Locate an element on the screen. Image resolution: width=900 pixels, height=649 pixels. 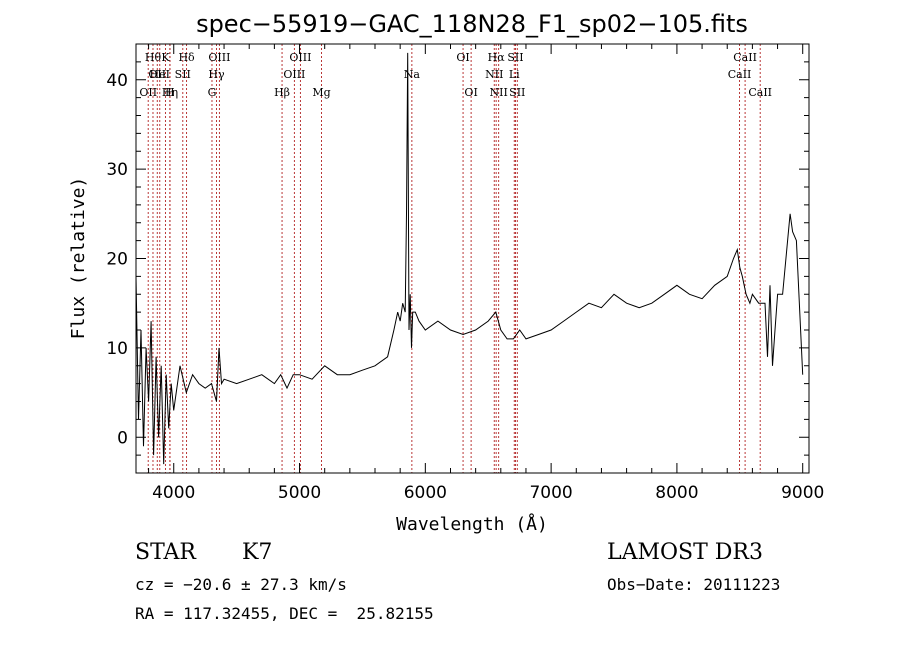
line-label-0: OII is located at coordinates (148, 92).